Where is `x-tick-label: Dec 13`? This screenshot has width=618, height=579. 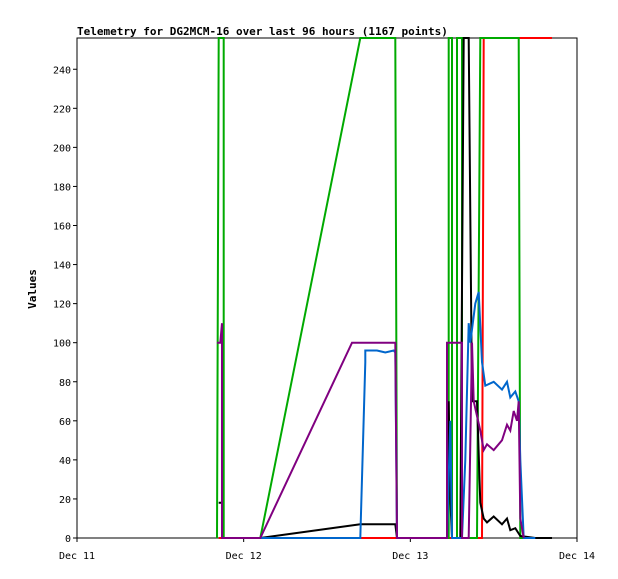
x-tick-label: Dec 13 is located at coordinates (410, 556).